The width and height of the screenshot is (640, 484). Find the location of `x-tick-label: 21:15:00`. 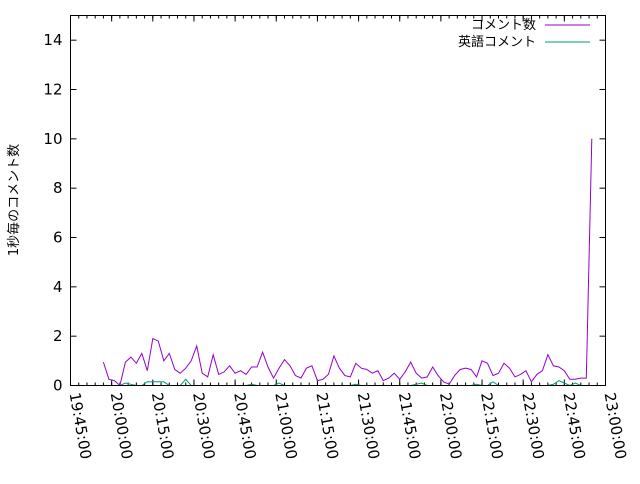

x-tick-label: 21:15:00 is located at coordinates (326, 425).